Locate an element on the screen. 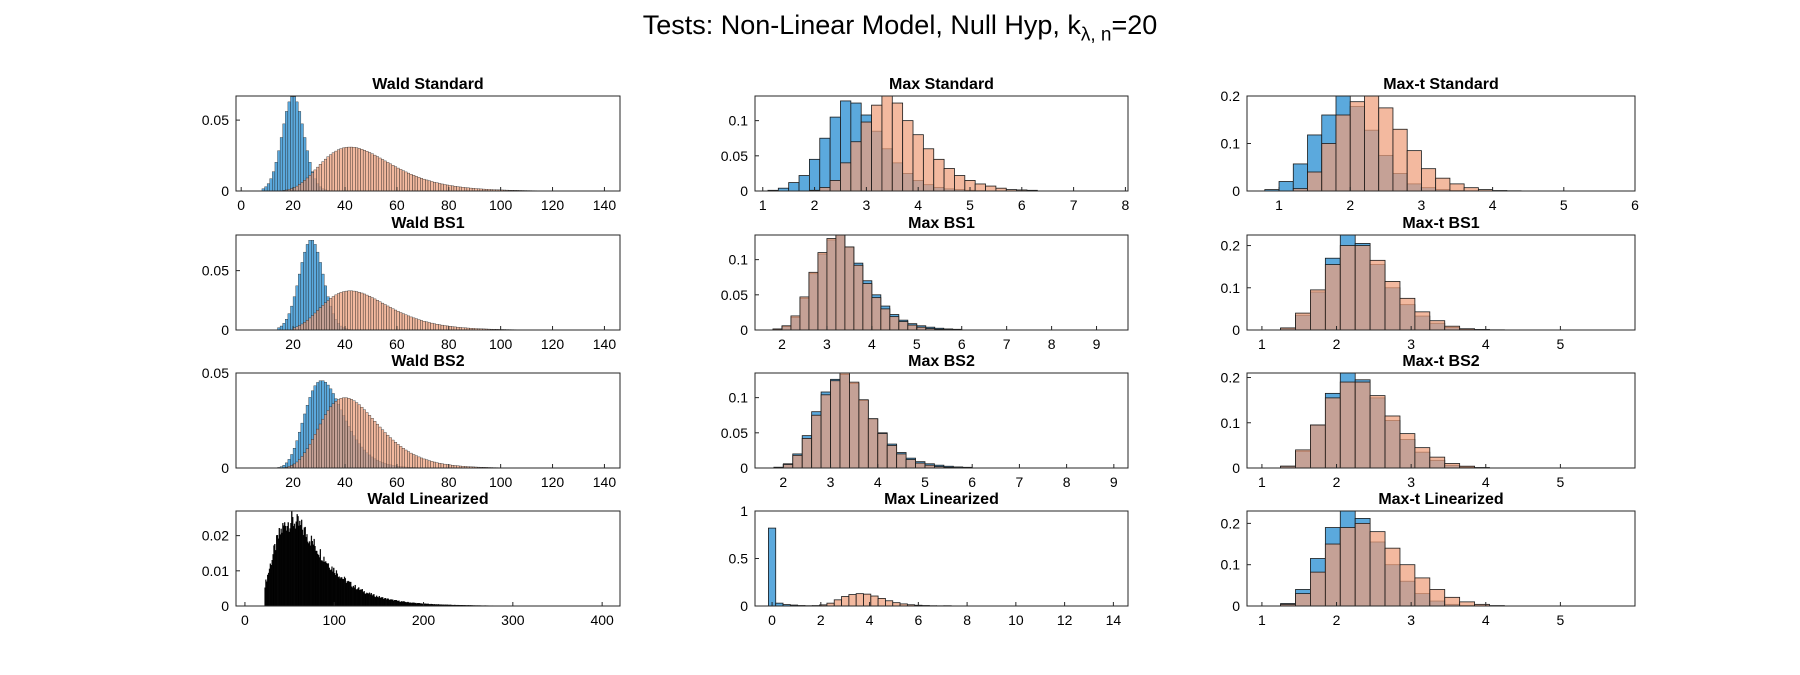  xtick-label-max-bs1-6: 6 is located at coordinates (962, 344).